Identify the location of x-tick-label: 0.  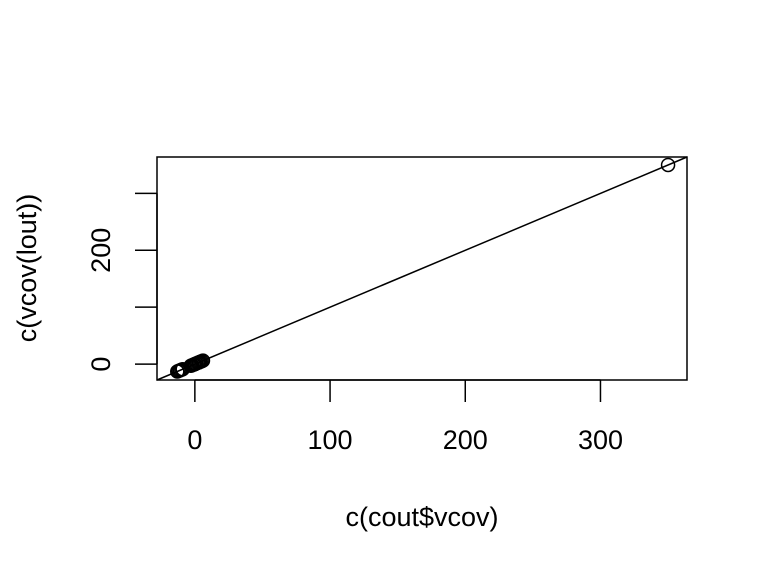
(194, 440).